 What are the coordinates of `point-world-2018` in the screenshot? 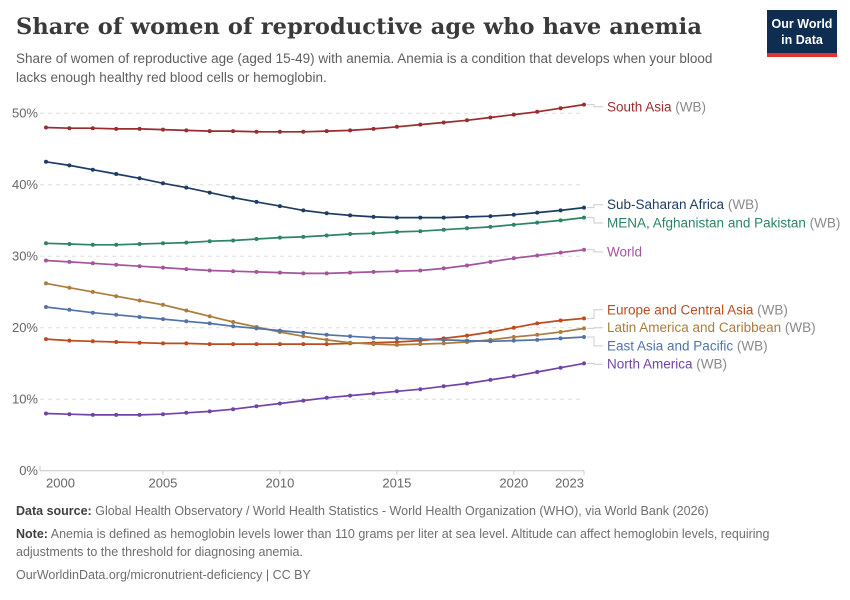 It's located at (467, 265).